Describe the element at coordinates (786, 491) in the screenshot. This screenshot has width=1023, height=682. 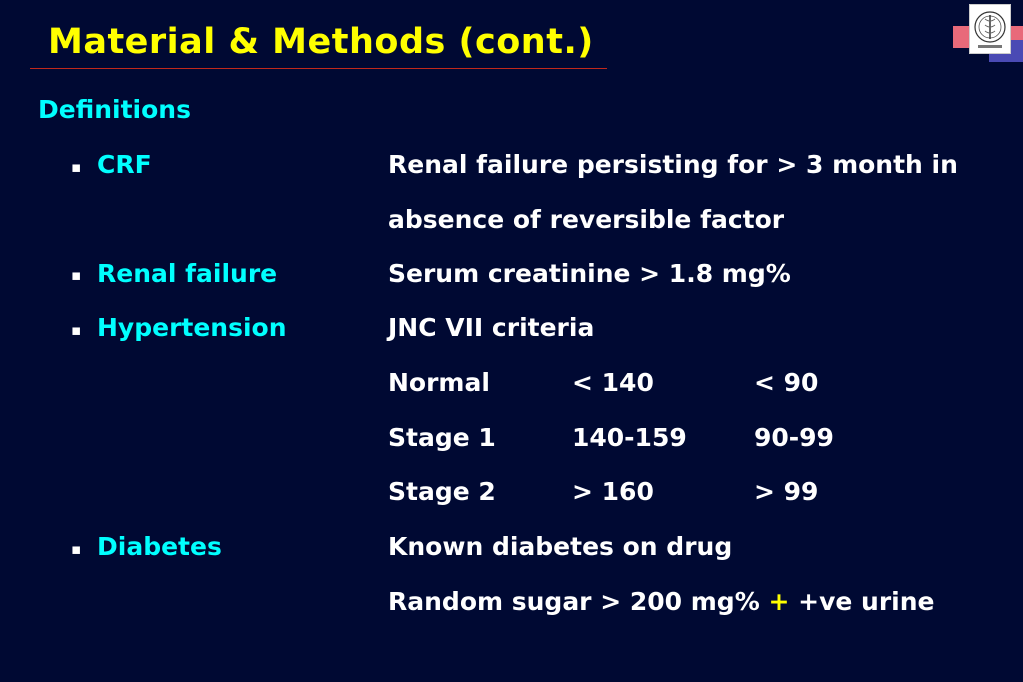
I see `bp-diastolic: > 99` at that location.